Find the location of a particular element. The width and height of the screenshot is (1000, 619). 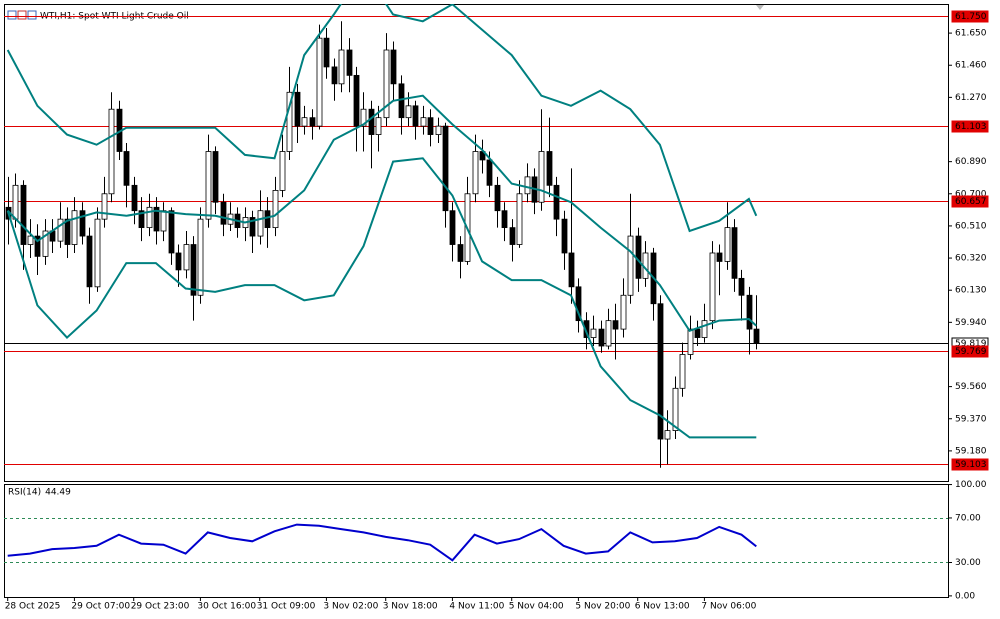

x-tick-label: 3 Nov 18:00 is located at coordinates (410, 607).